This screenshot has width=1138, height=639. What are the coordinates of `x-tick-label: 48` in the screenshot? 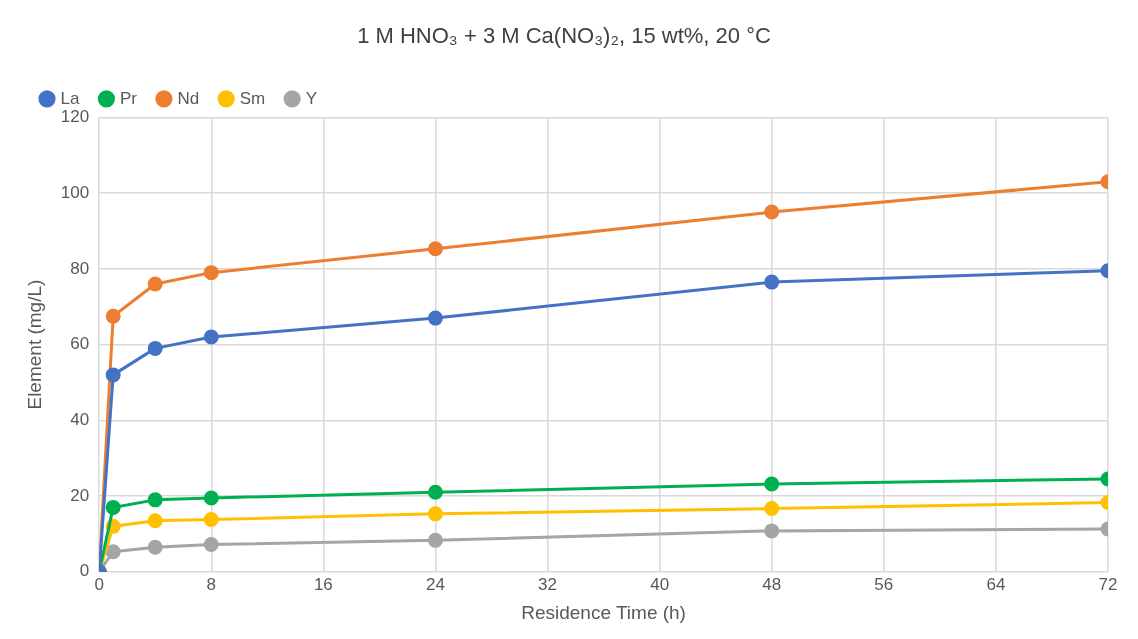 It's located at (772, 584).